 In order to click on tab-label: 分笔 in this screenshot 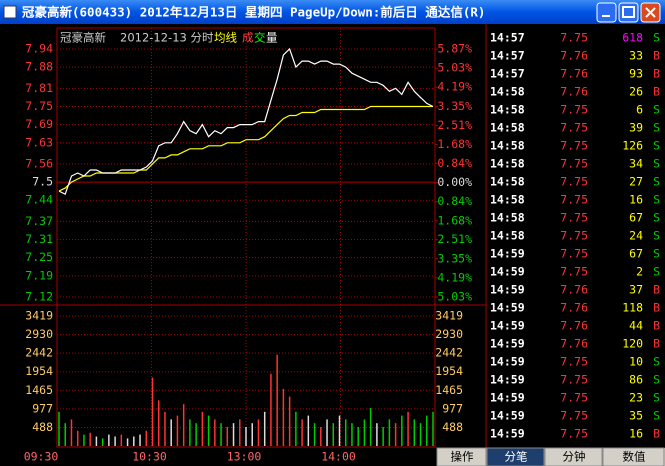, I will do `click(516, 457)`.